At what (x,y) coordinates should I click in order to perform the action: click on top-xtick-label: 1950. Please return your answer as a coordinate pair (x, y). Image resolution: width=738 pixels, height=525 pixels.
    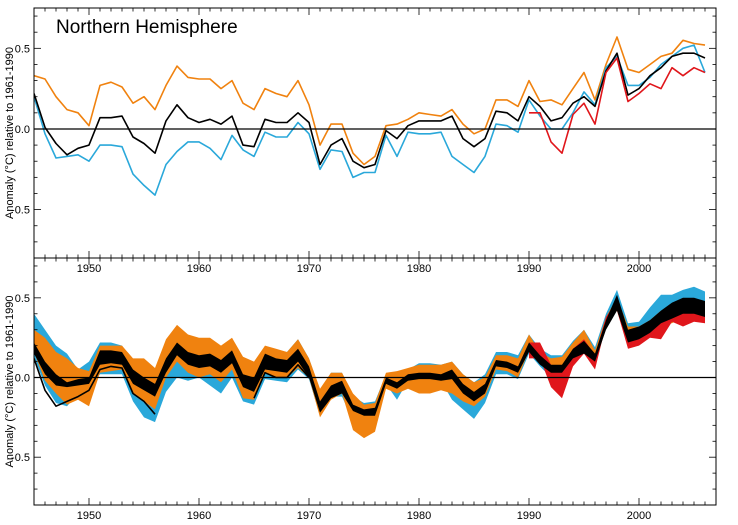
    Looking at the image, I should click on (89, 269).